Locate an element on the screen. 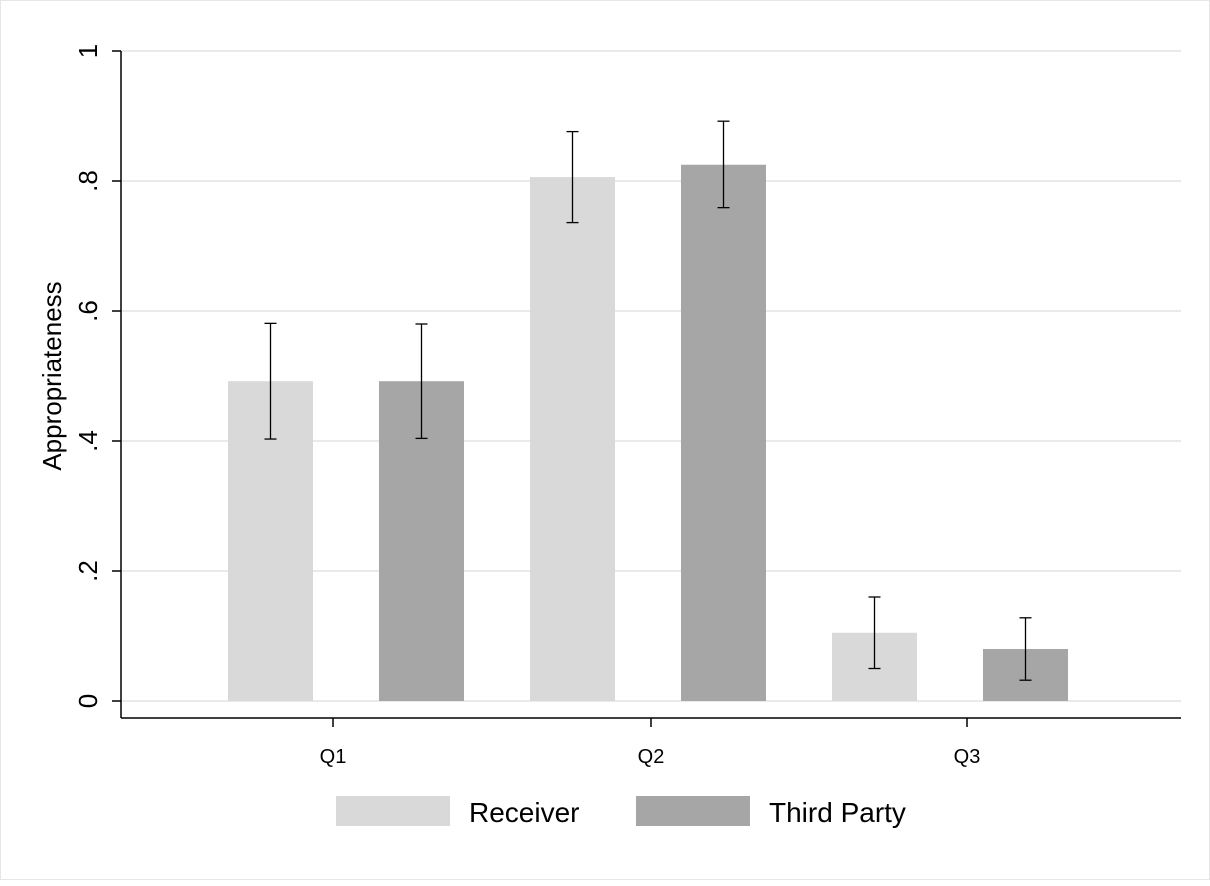 The height and width of the screenshot is (886, 1210). bar-third-party-q2 is located at coordinates (723, 432).